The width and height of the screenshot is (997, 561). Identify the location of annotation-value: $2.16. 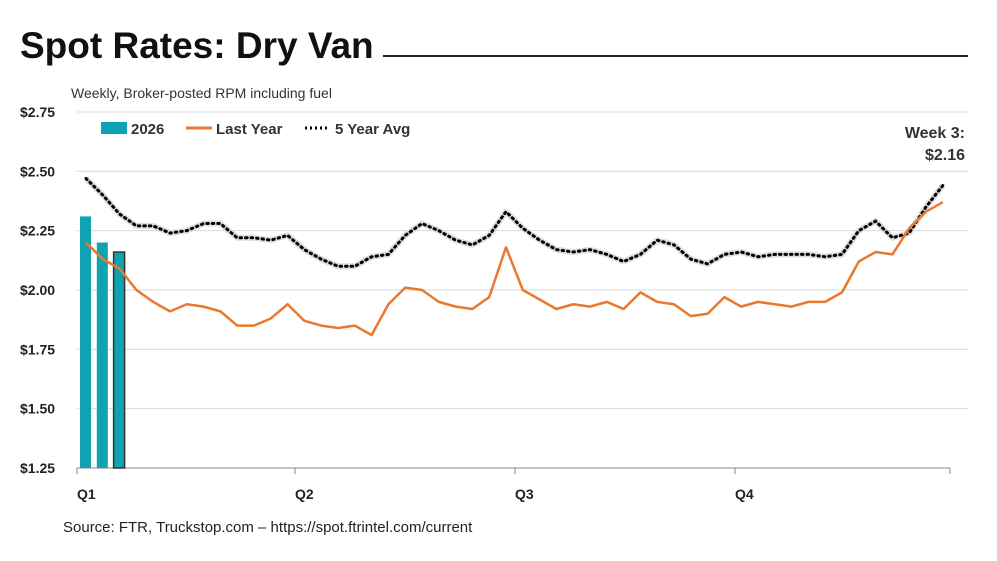
(945, 155).